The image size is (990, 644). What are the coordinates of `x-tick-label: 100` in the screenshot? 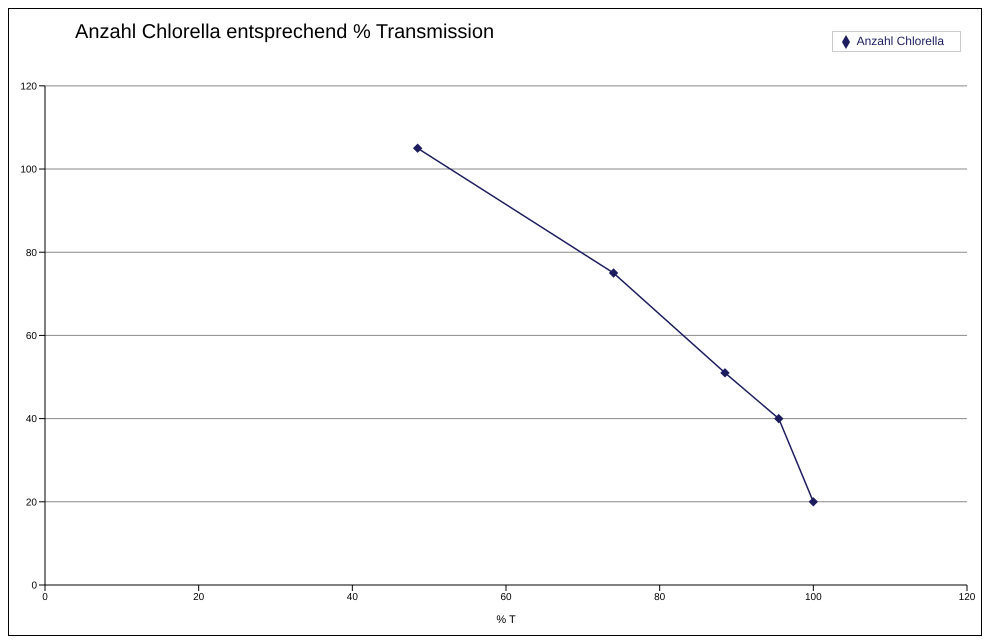 It's located at (813, 598).